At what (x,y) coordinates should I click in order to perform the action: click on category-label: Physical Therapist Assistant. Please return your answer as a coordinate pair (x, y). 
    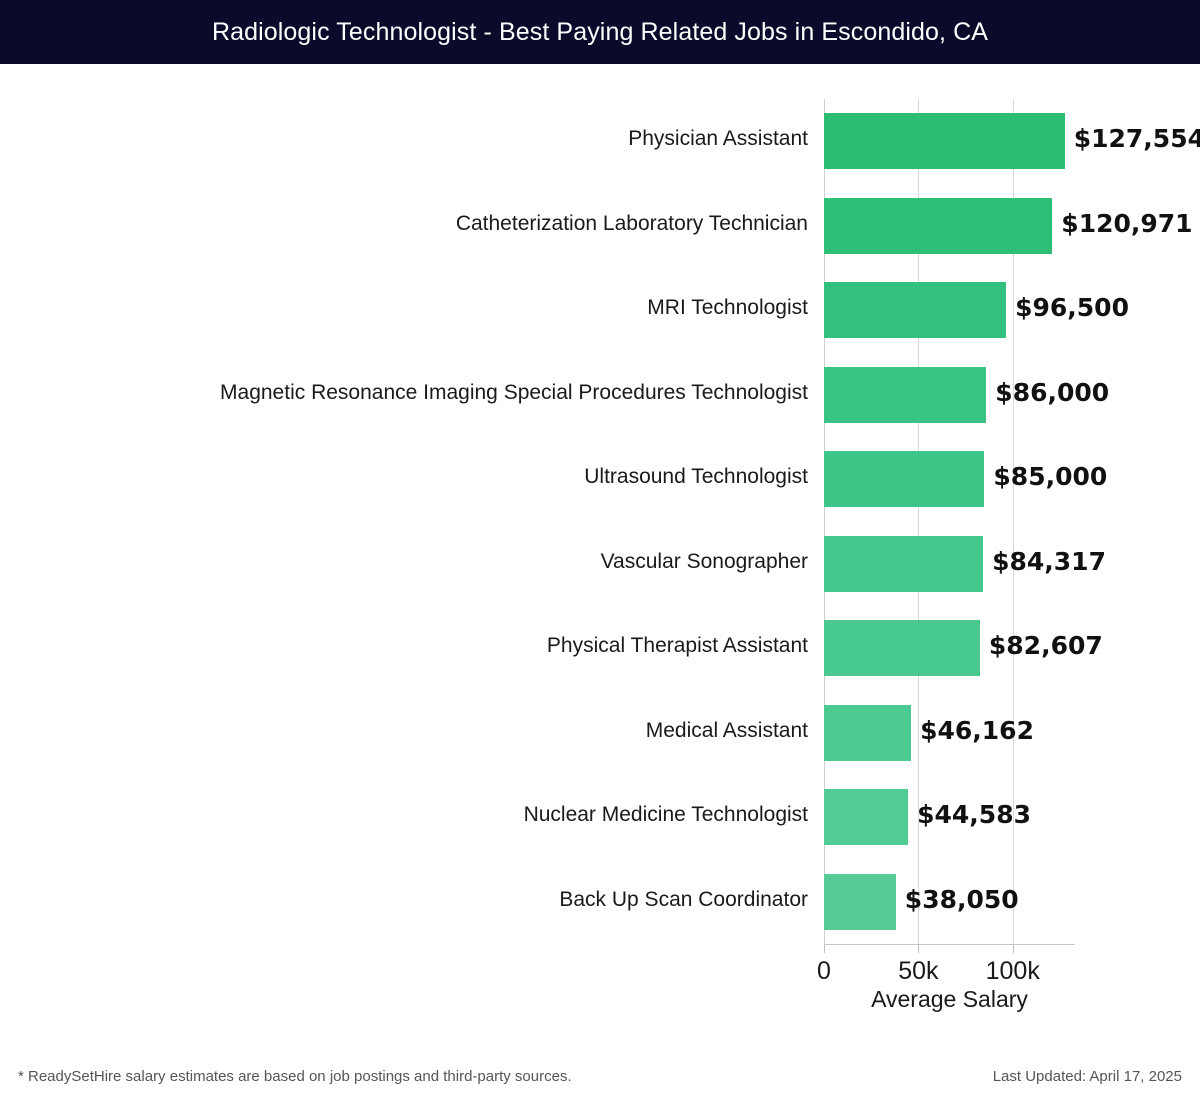
    Looking at the image, I should click on (677, 646).